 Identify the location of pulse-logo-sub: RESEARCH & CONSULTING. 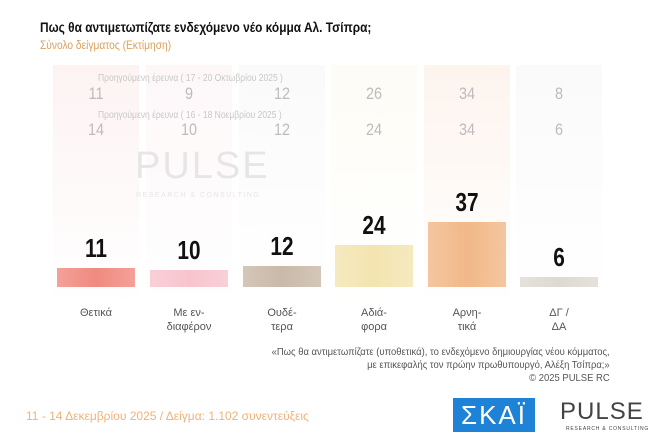
(608, 429).